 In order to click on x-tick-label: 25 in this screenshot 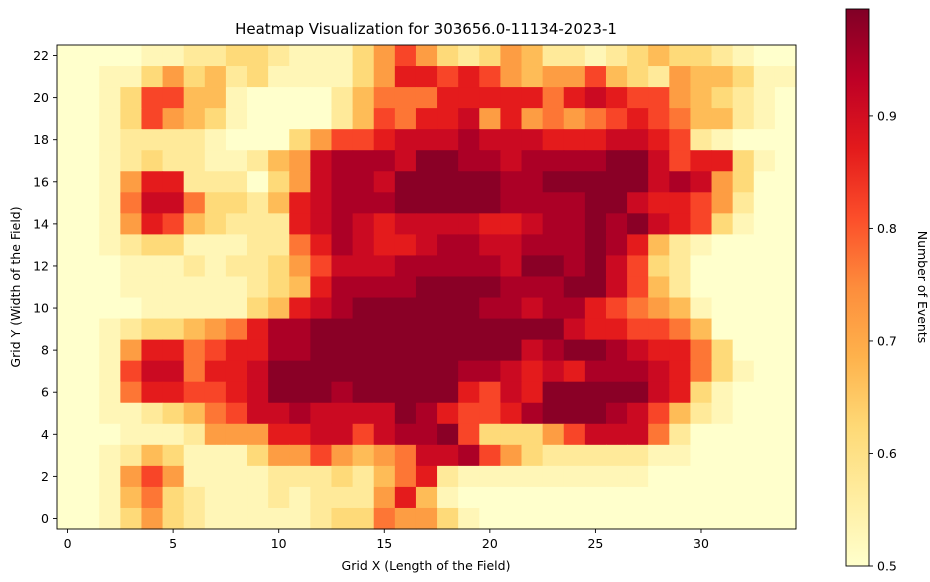, I will do `click(595, 543)`.